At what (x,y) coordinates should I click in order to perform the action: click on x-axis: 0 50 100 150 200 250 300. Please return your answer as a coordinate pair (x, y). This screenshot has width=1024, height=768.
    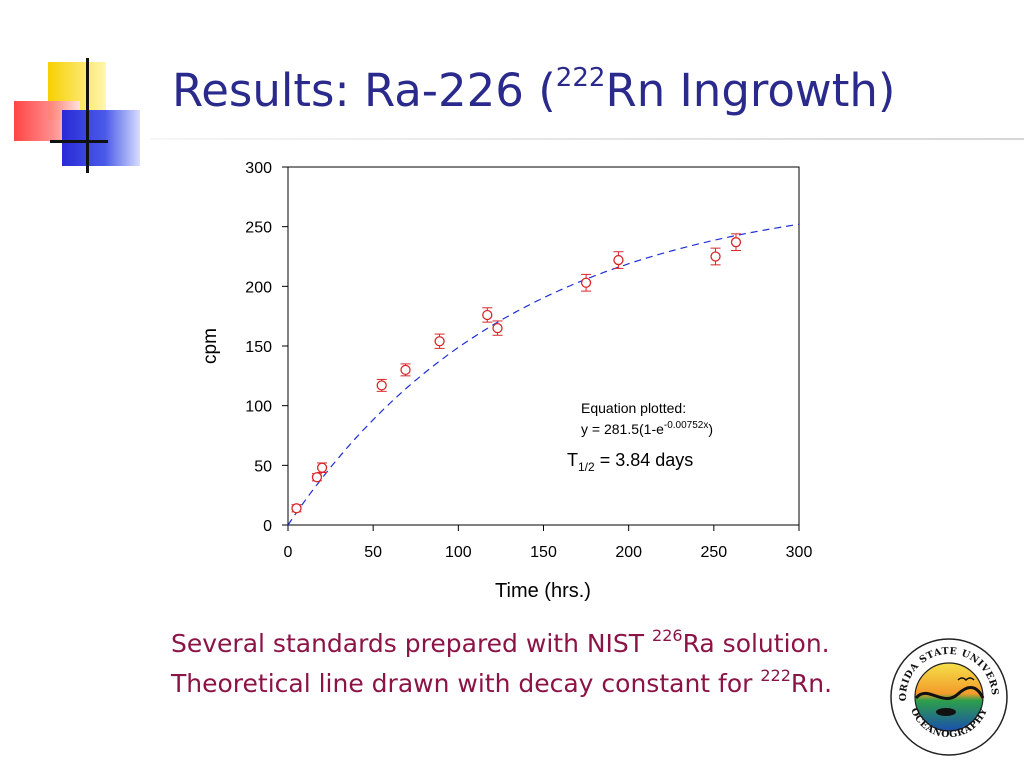
    Looking at the image, I should click on (548, 543).